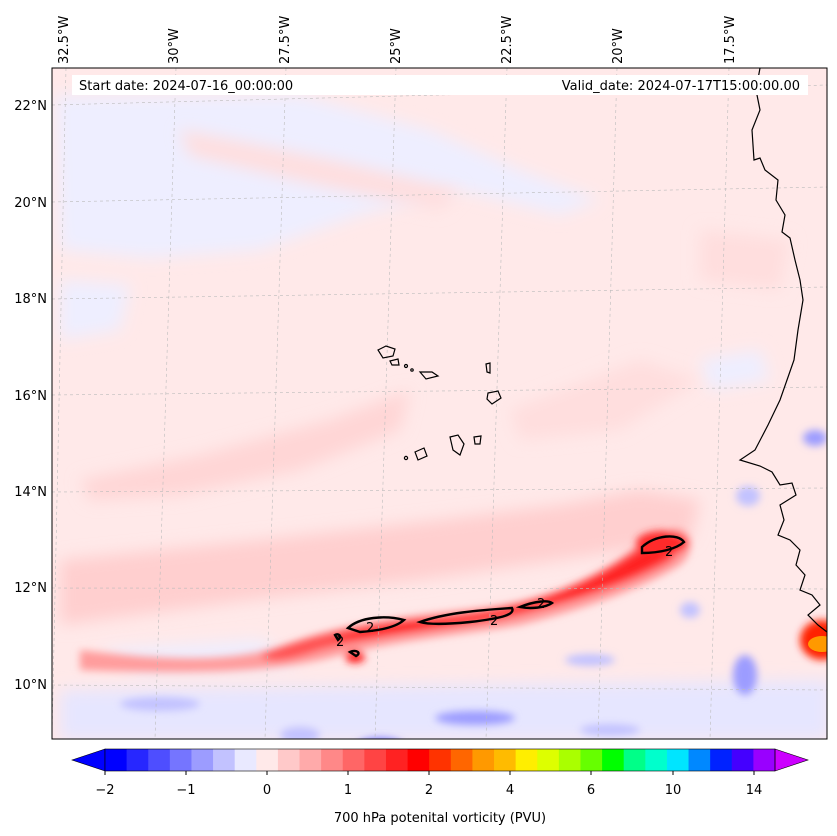 The width and height of the screenshot is (837, 836). I want to click on colorbar-tick-label: −2, so click(104, 790).